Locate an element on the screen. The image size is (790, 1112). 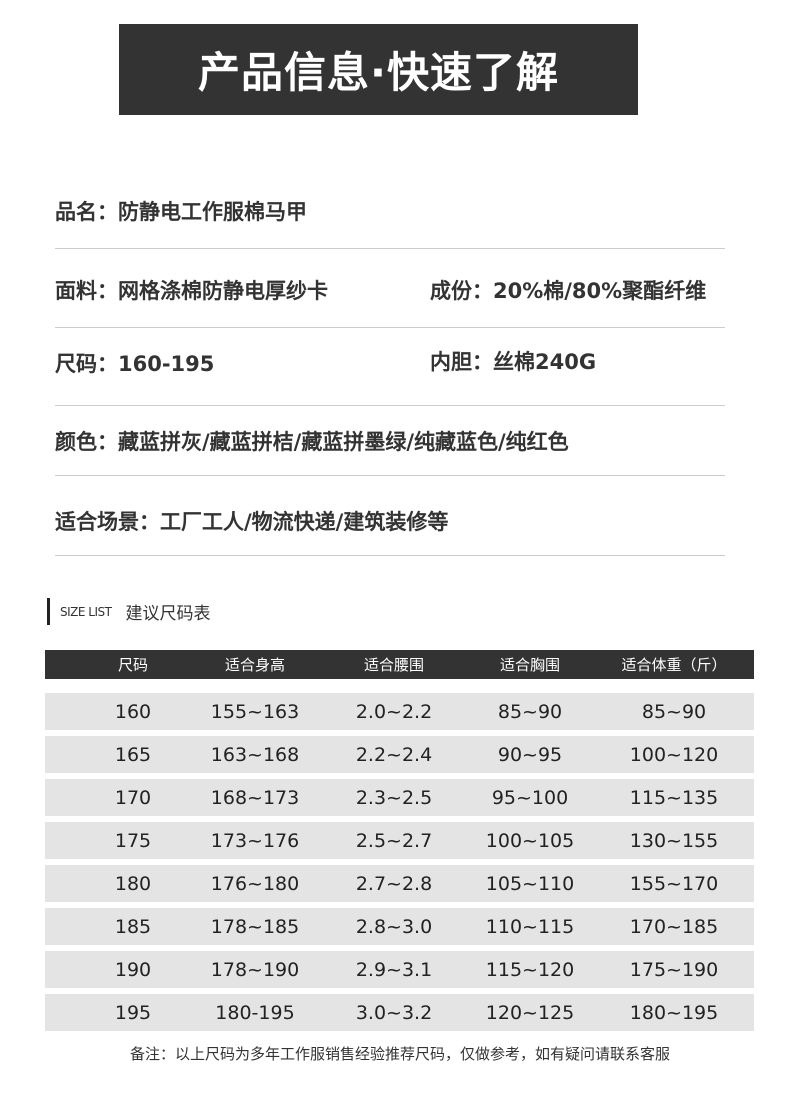
cell-weight: 100~120 is located at coordinates (674, 754).